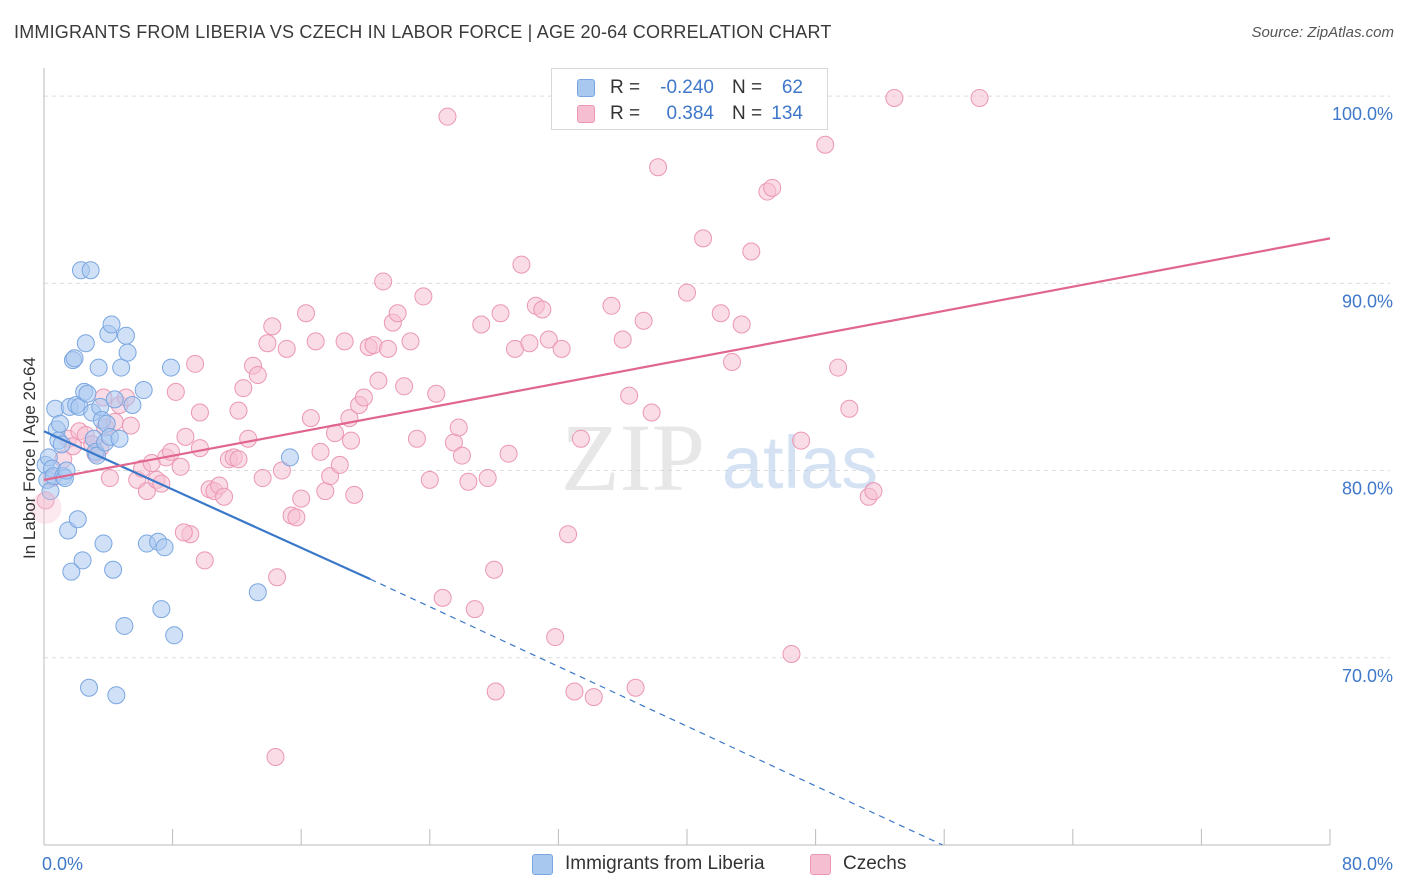  I want to click on n-value: 134, so click(787, 113).